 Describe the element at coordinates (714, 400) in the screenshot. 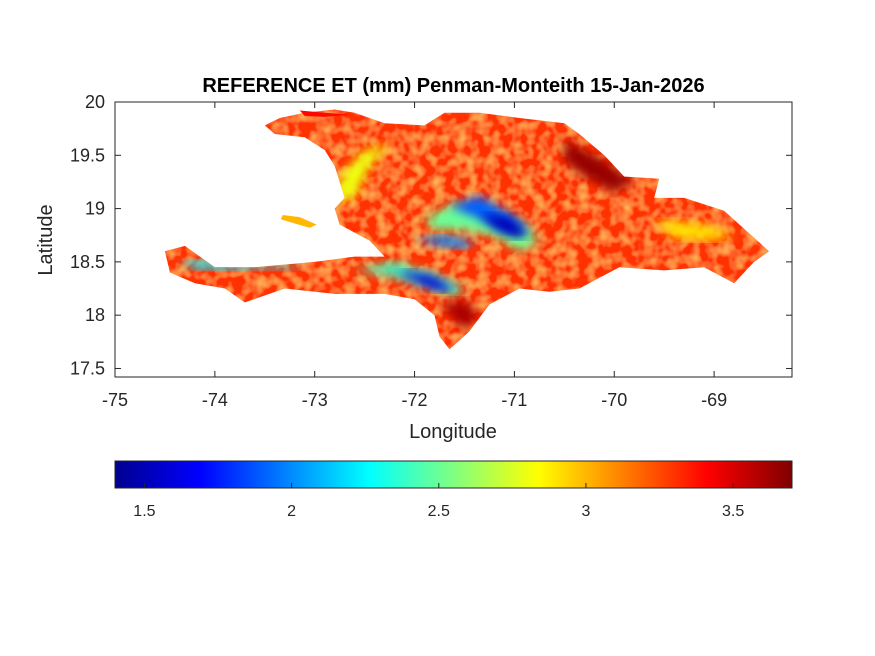

I see `x-tick-label: -69` at that location.